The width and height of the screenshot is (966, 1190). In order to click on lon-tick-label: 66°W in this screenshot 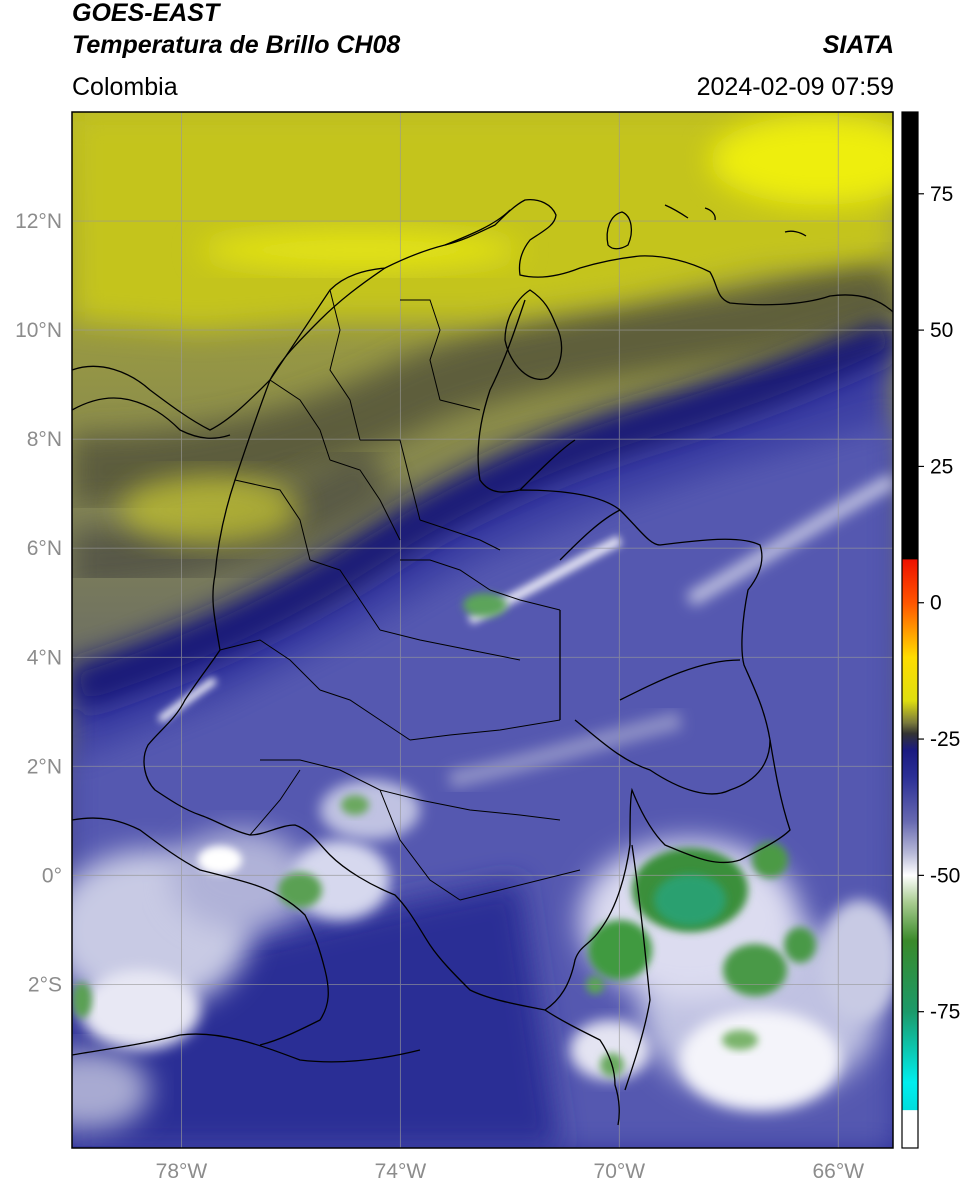, I will do `click(838, 1171)`.